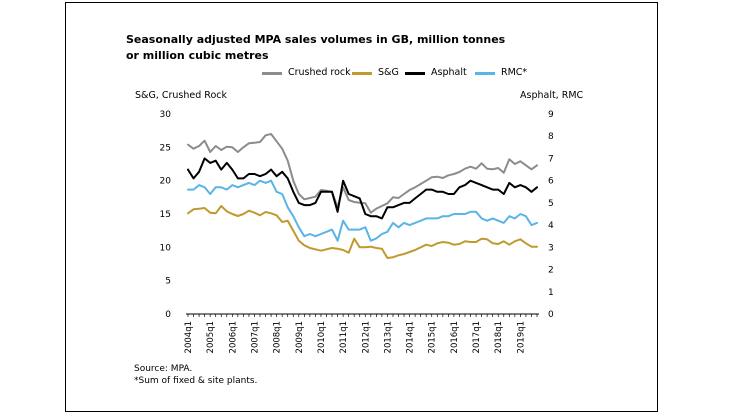 The width and height of the screenshot is (730, 417). What do you see at coordinates (344, 337) in the screenshot?
I see `x-tick-label: 2011q1` at bounding box center [344, 337].